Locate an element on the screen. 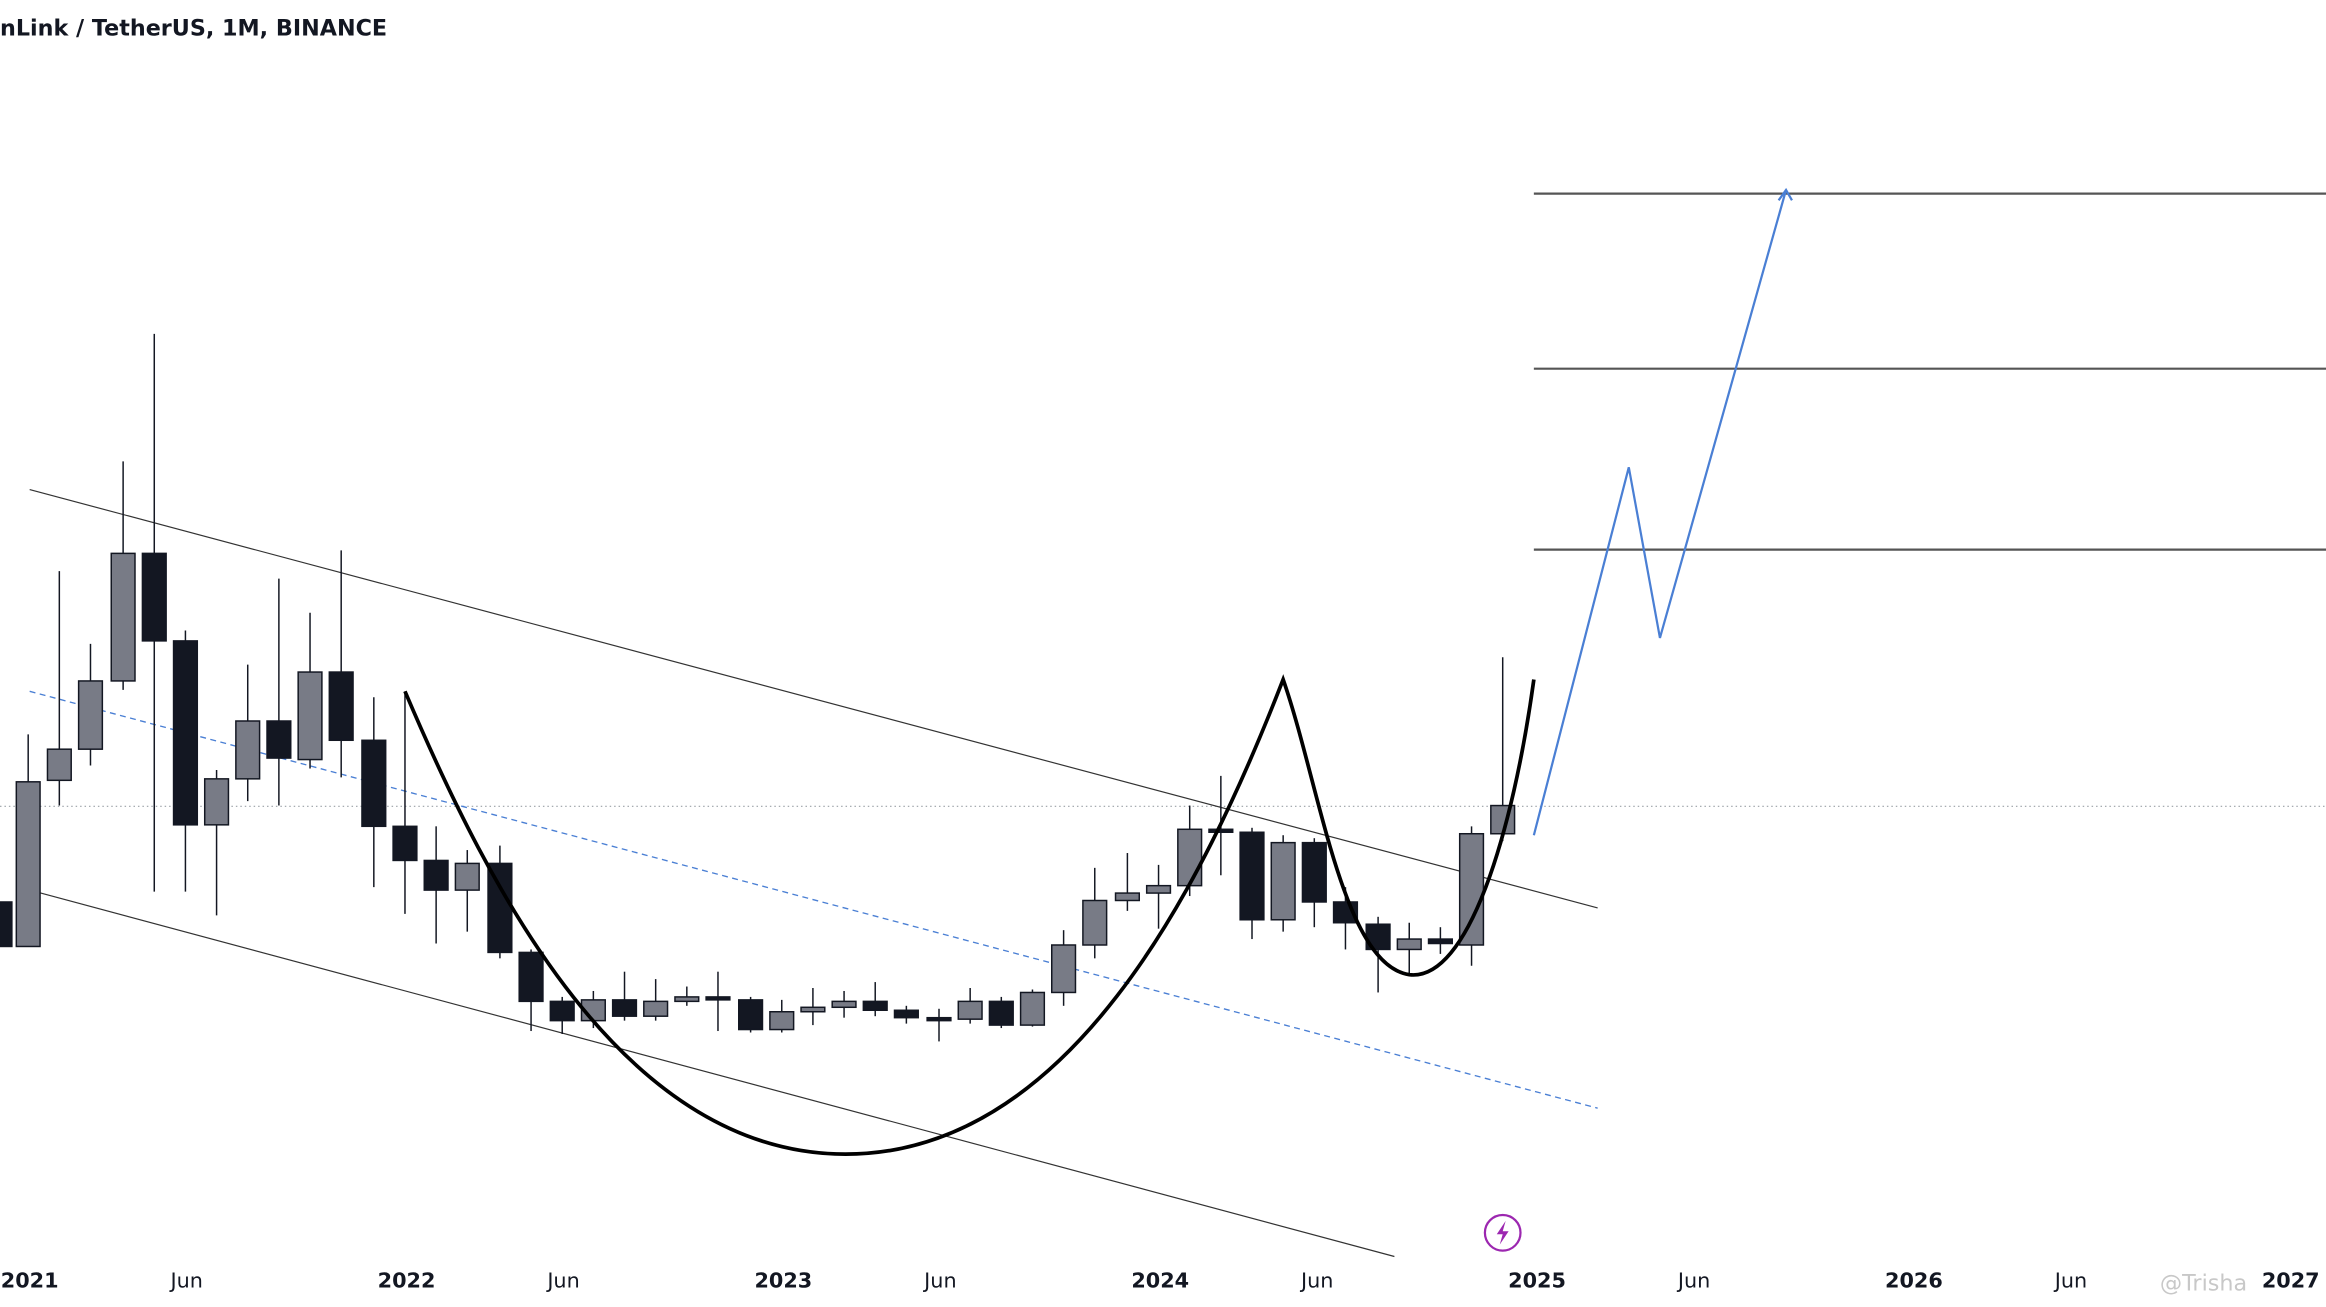  watermark: @Trisha is located at coordinates (2203, 1284).